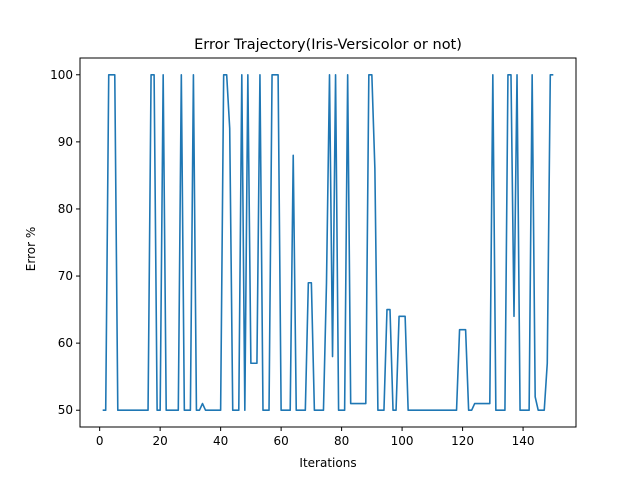 This screenshot has width=640, height=480. Describe the element at coordinates (341, 441) in the screenshot. I see `x-tick-label: 80` at that location.